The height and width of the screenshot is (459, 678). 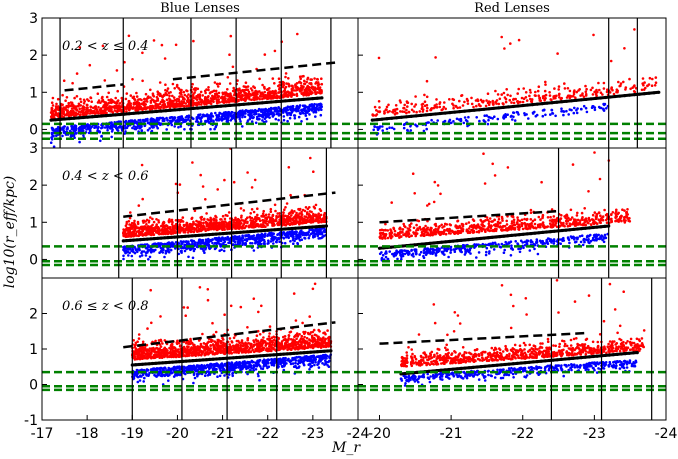 I want to click on panel-r1-c1, so click(x=512, y=213).